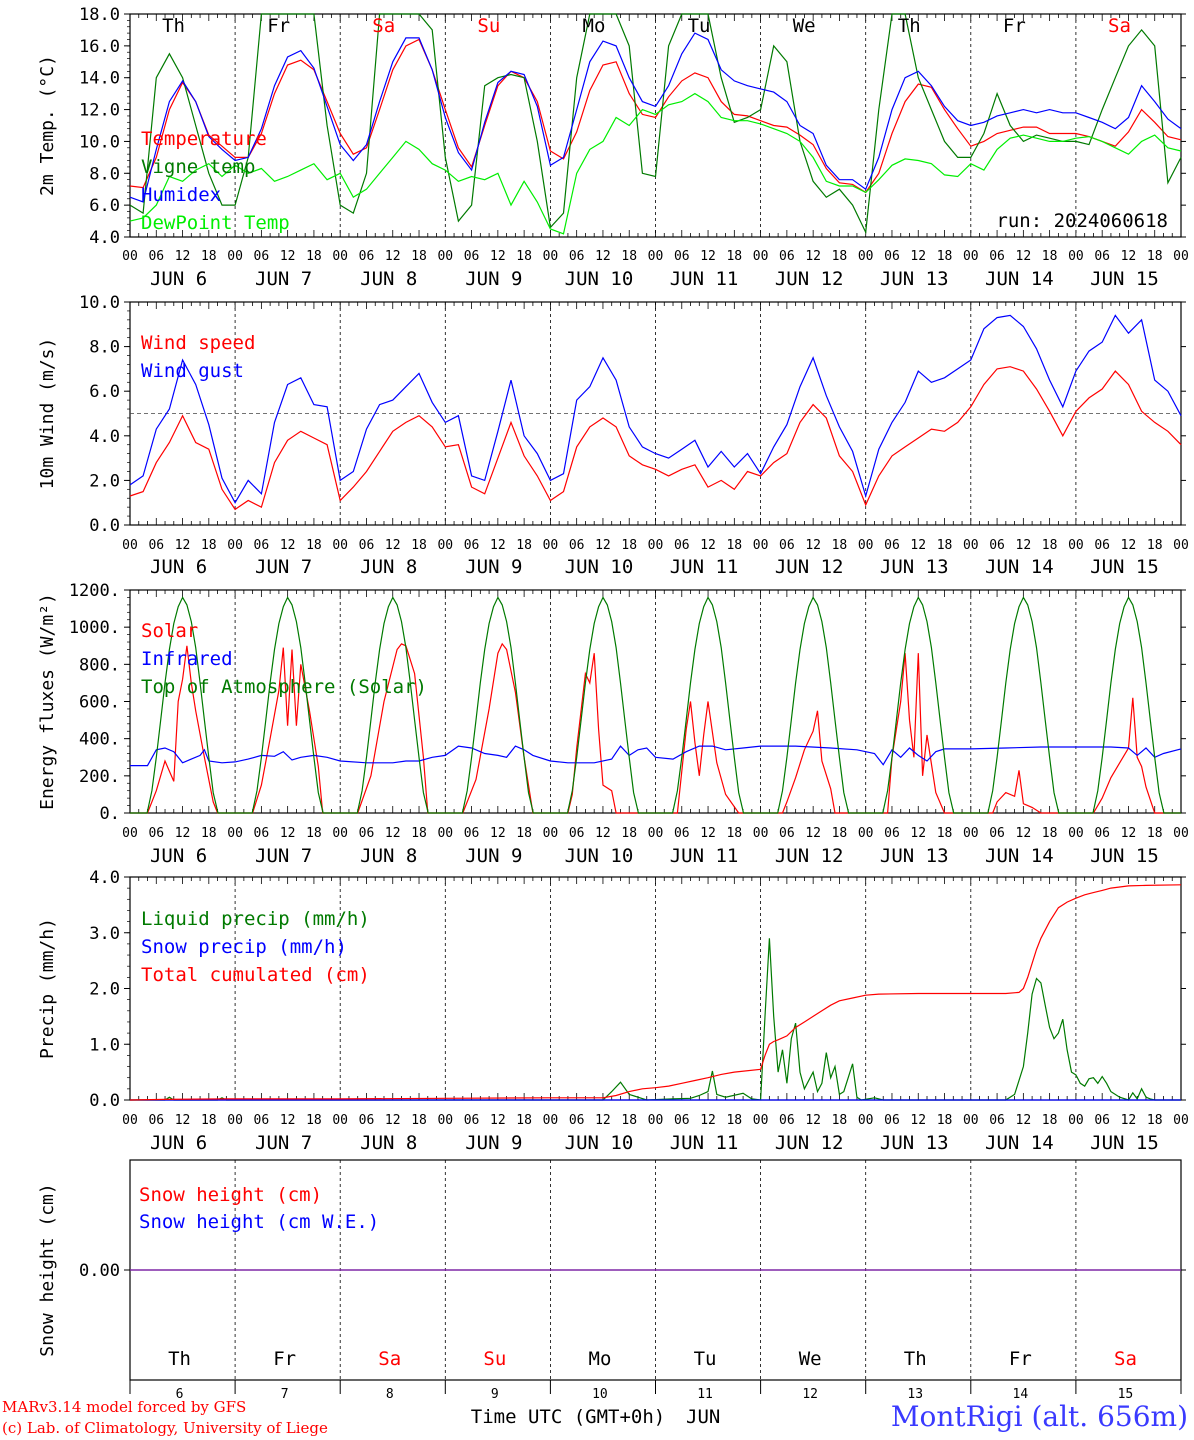 This screenshot has height=1440, width=1194. Describe the element at coordinates (104, 392) in the screenshot. I see `y-tick-label: 6.0` at that location.